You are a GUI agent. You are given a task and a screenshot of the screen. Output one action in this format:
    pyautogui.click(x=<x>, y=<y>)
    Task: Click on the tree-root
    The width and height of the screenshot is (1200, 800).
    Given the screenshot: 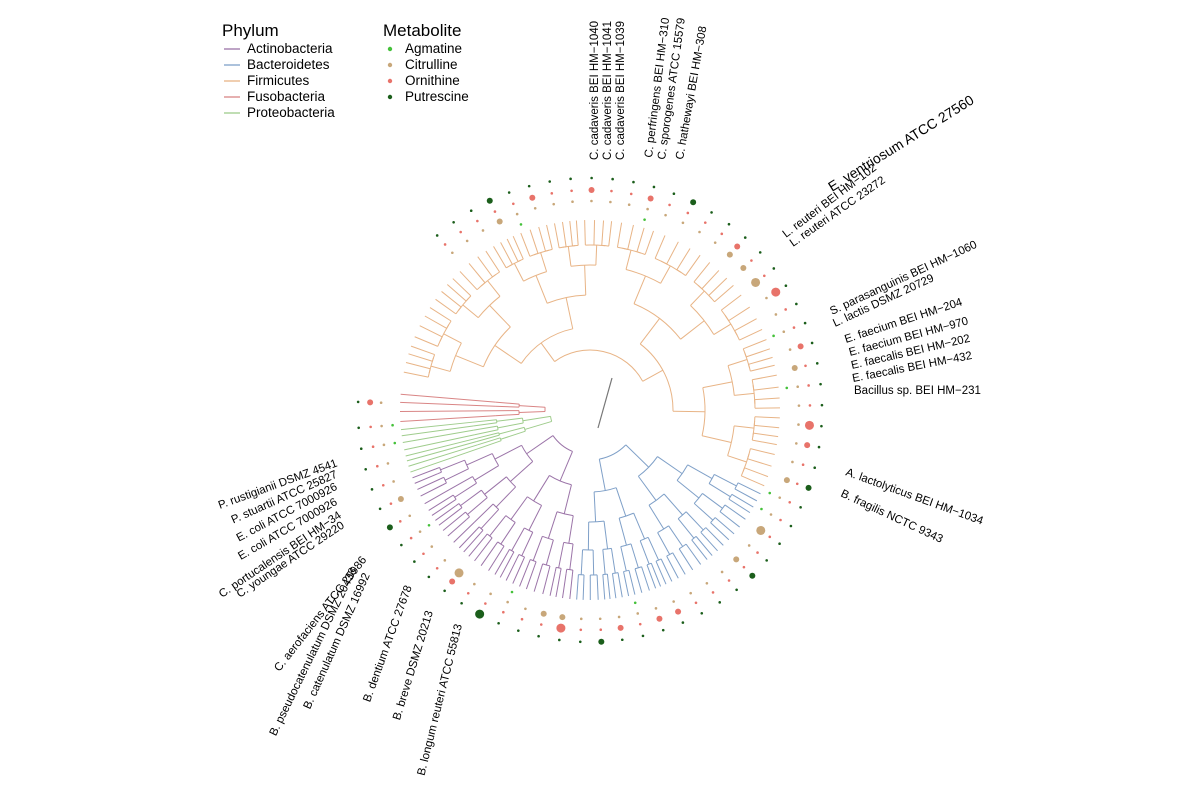 What is the action you would take?
    pyautogui.click(x=605, y=403)
    